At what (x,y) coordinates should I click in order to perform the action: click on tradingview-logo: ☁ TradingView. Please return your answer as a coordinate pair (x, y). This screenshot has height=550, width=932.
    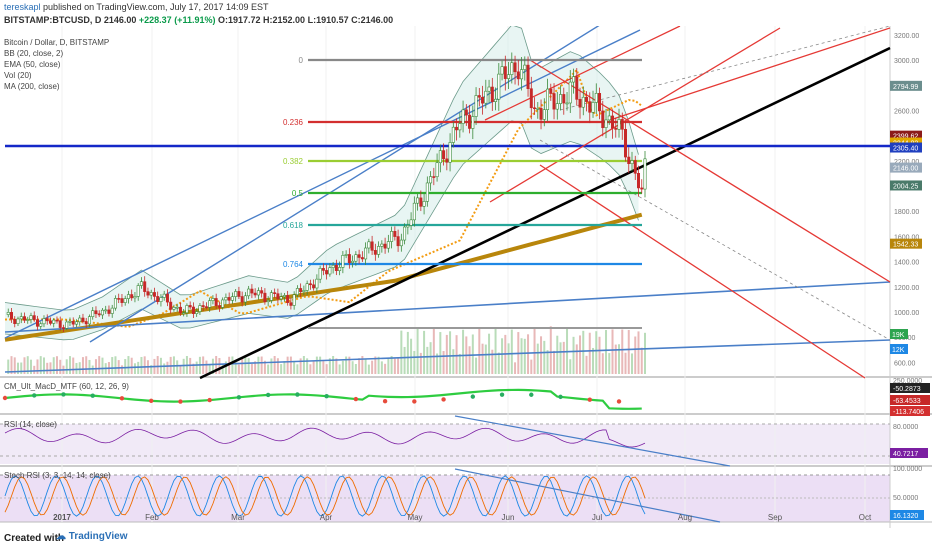
    Looking at the image, I should click on (92, 536).